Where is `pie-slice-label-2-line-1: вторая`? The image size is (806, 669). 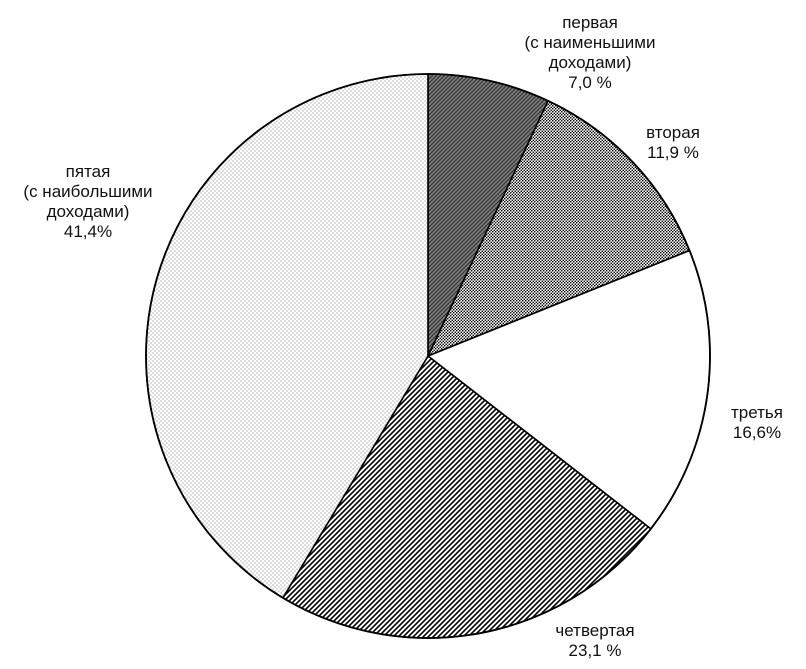 pie-slice-label-2-line-1: вторая is located at coordinates (673, 132).